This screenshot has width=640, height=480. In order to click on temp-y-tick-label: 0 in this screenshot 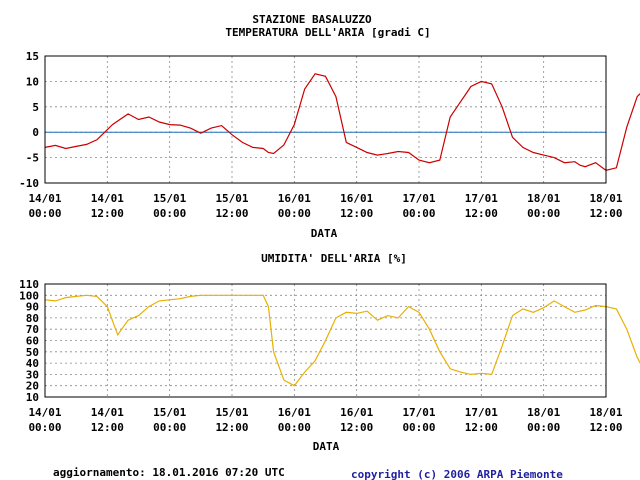, I will do `click(35, 132)`.